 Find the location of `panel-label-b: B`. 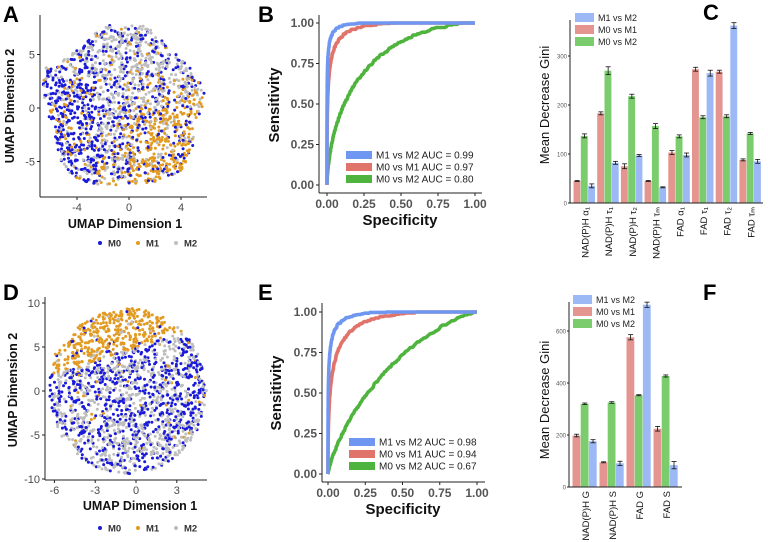

panel-label-b: B is located at coordinates (266, 14).